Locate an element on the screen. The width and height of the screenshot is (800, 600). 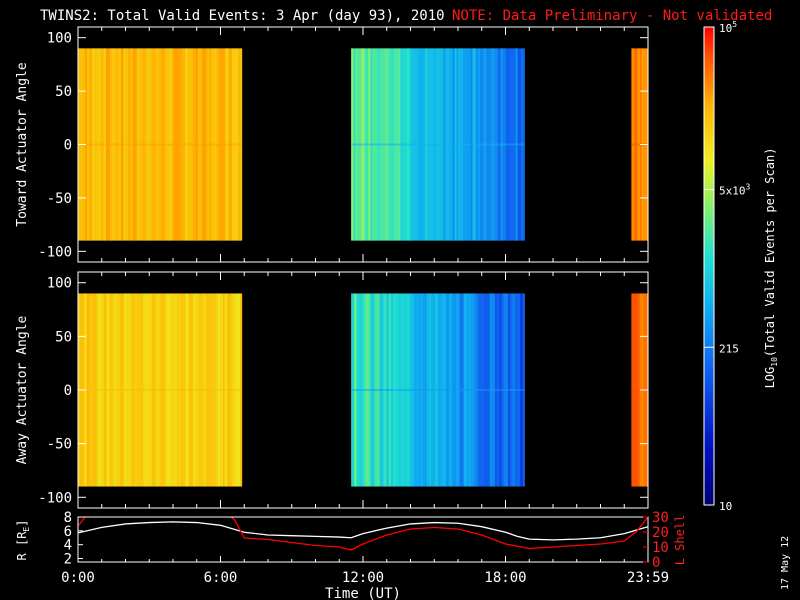
left-axis-label: R [RE] is located at coordinates (23, 540).